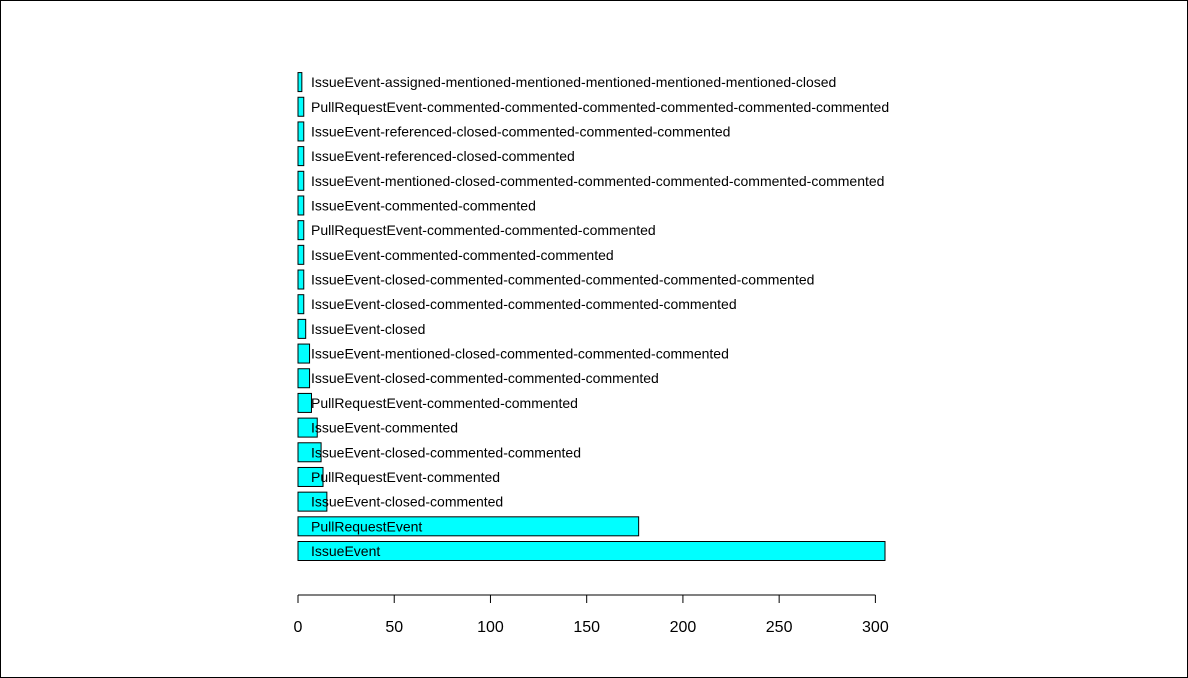  What do you see at coordinates (444, 403) in the screenshot?
I see `bar-label: PullRequestEvent-commented-commented` at bounding box center [444, 403].